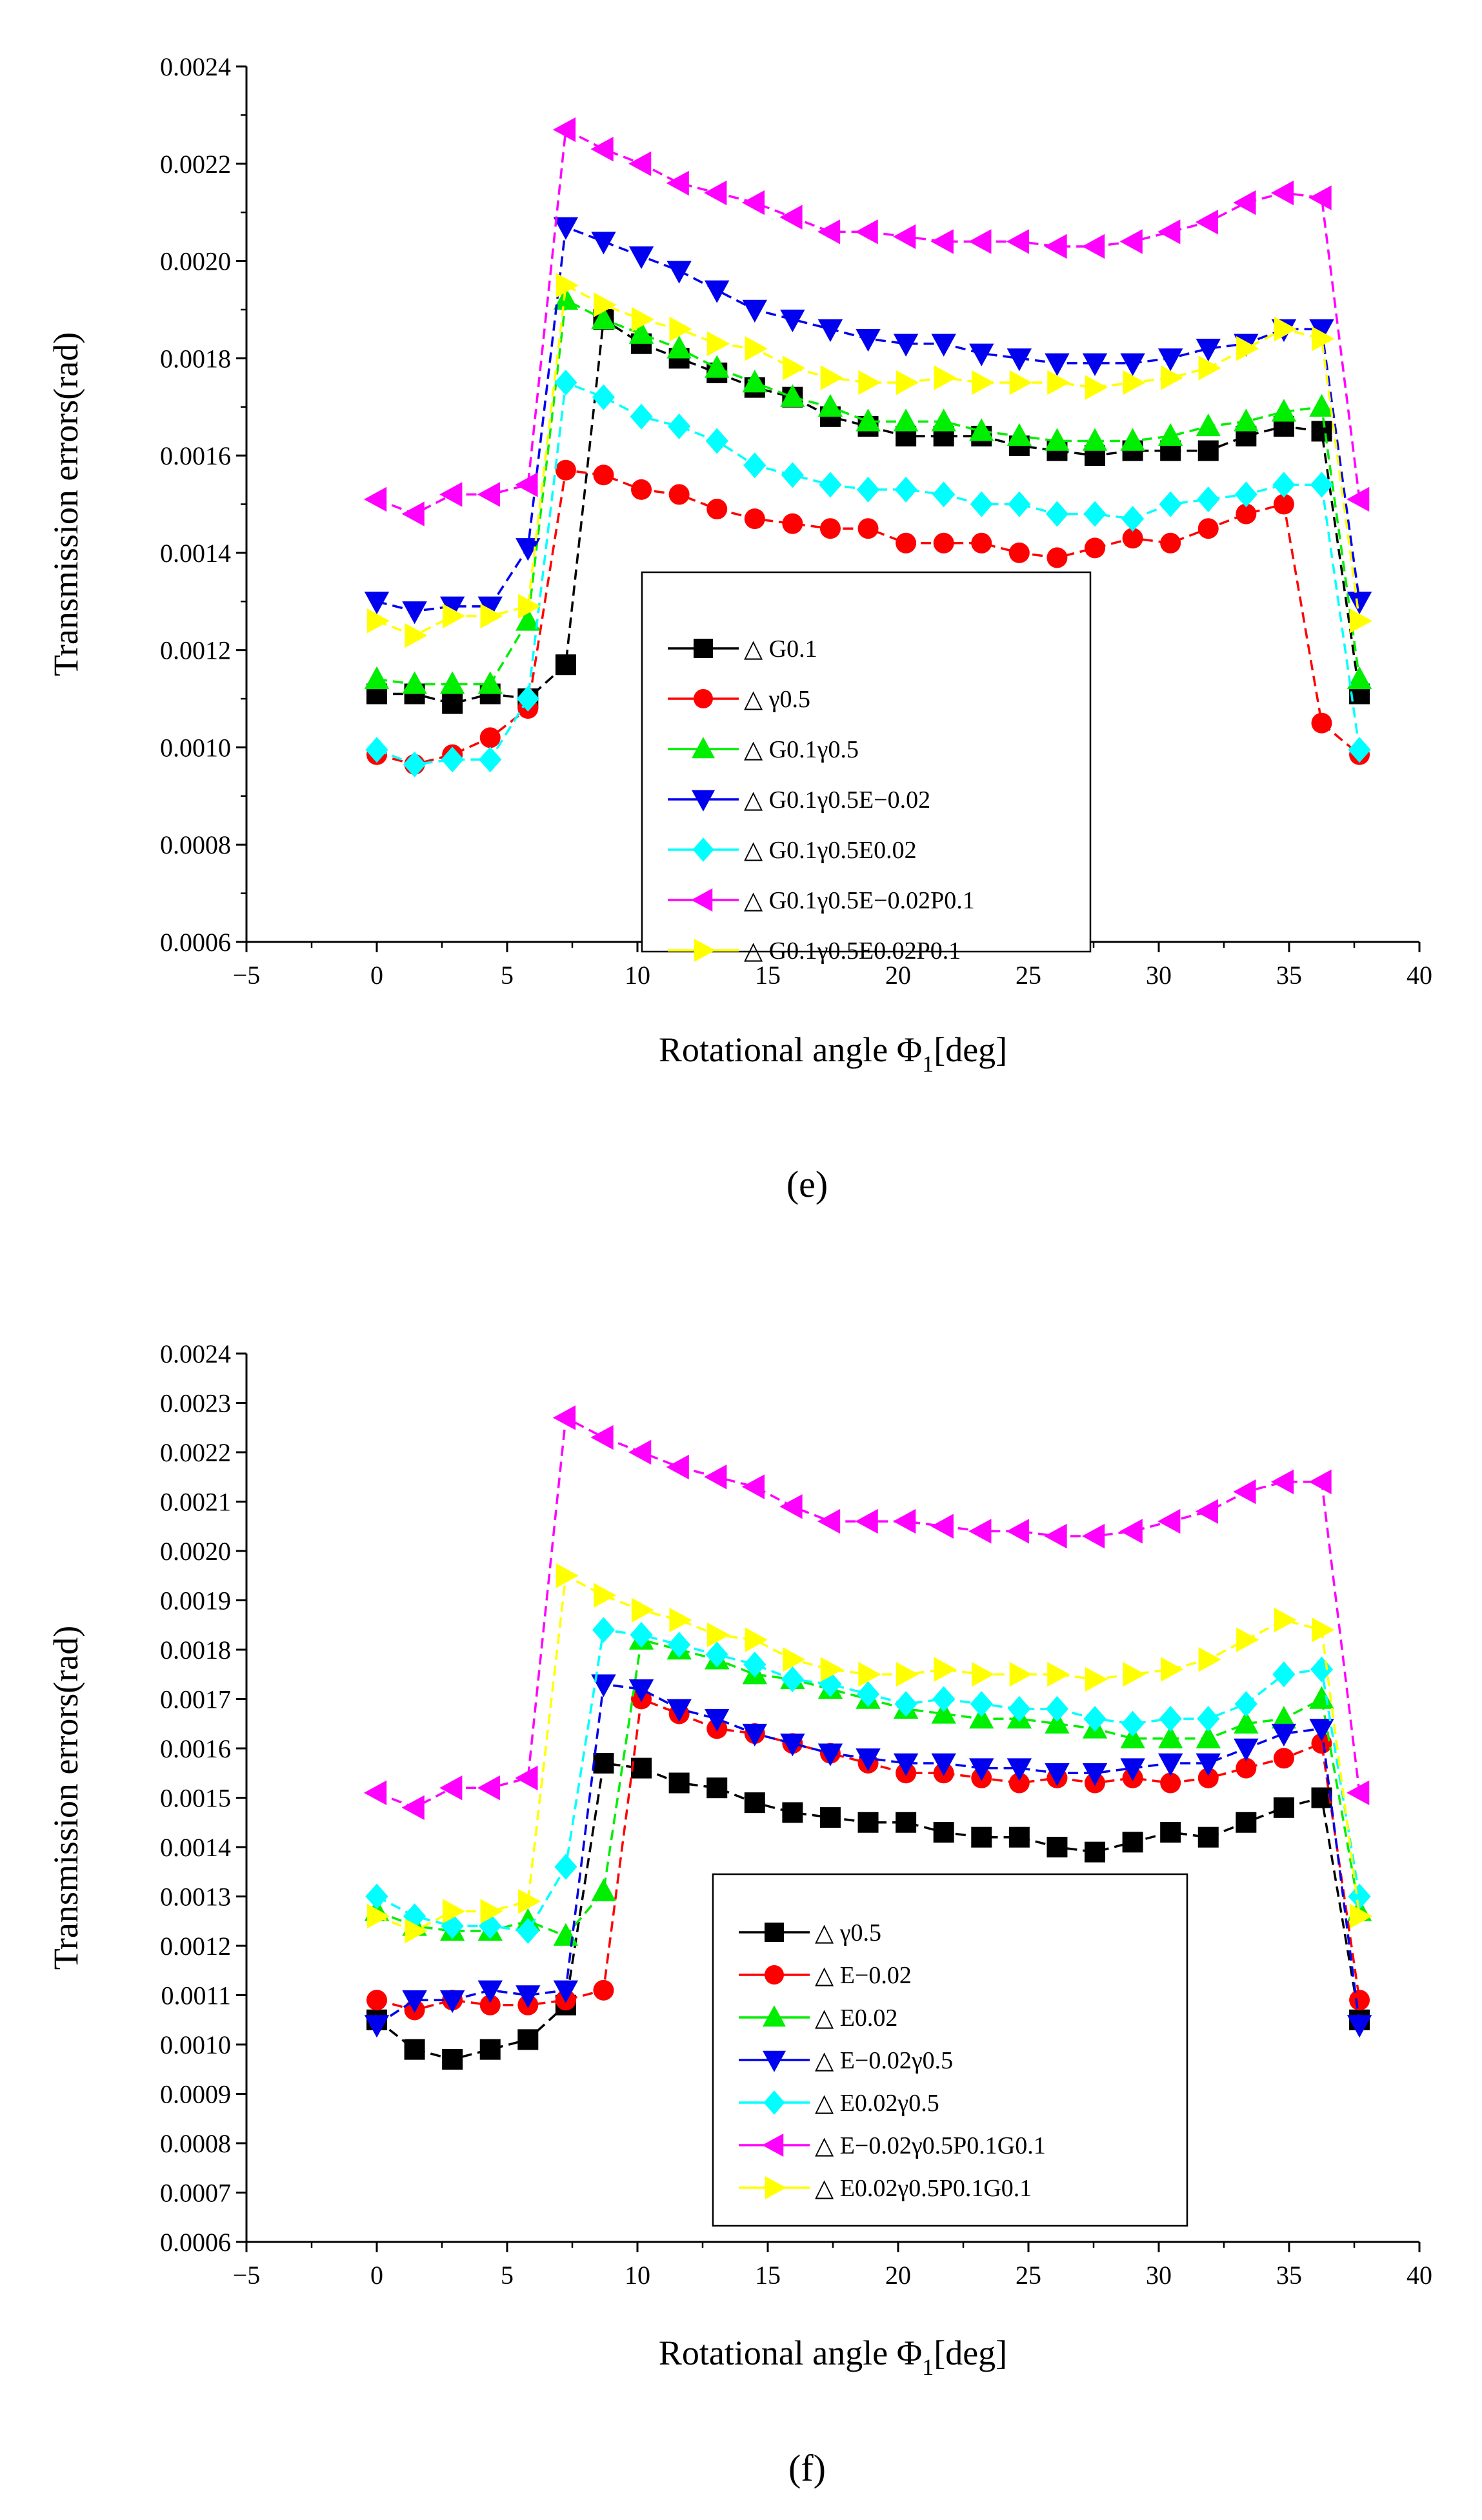 The height and width of the screenshot is (2520, 1482). I want to click on y-tick-label: 0.0016, so click(195, 1748).